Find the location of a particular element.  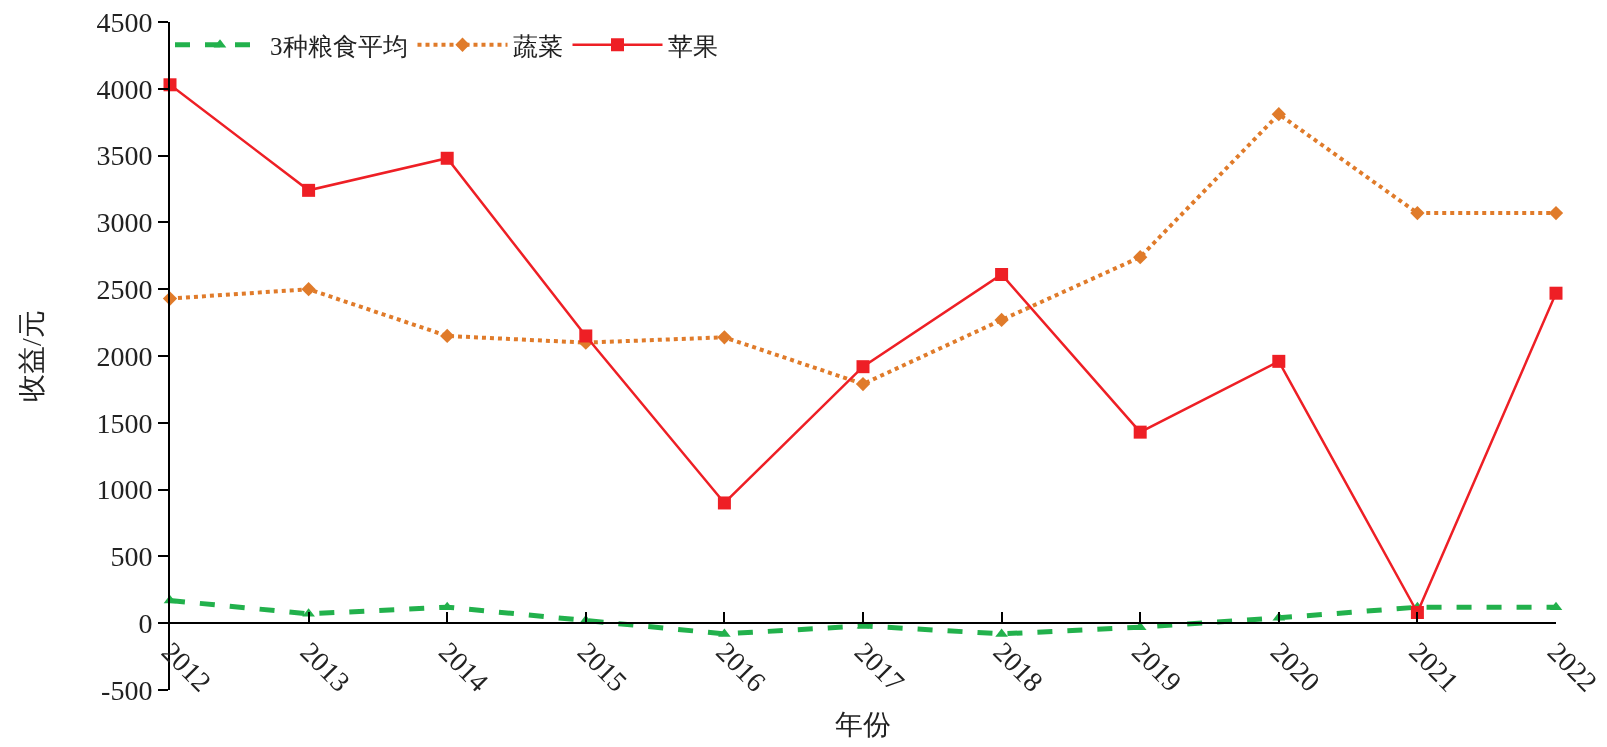

y-tick-label: 3000 is located at coordinates (124, 223).